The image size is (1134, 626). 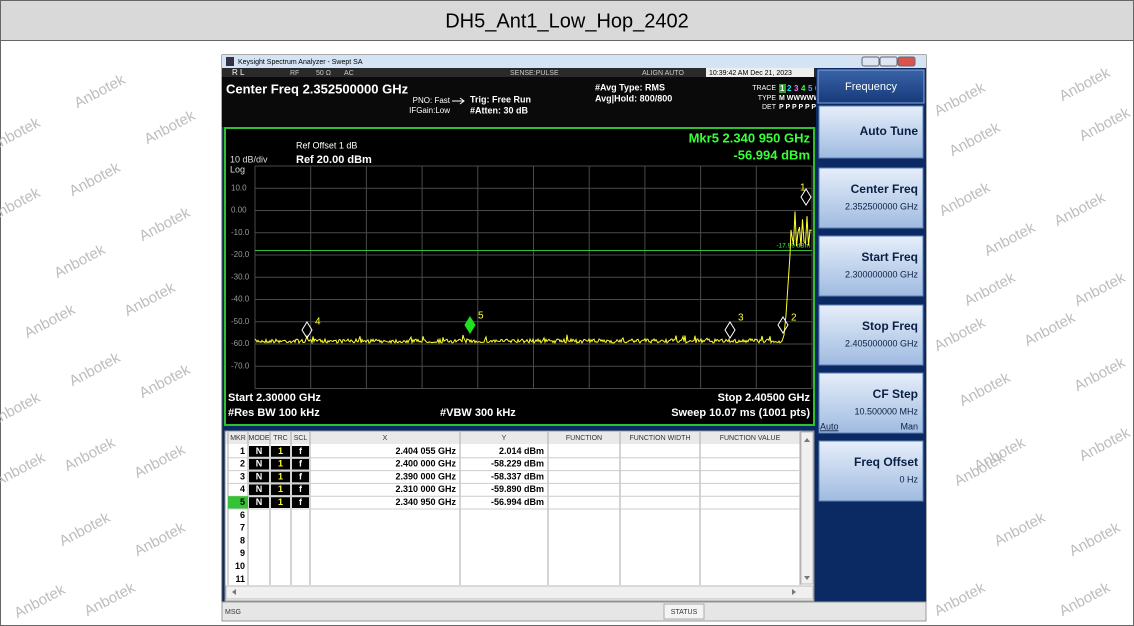 I want to click on title-band, so click(x=567, y=20).